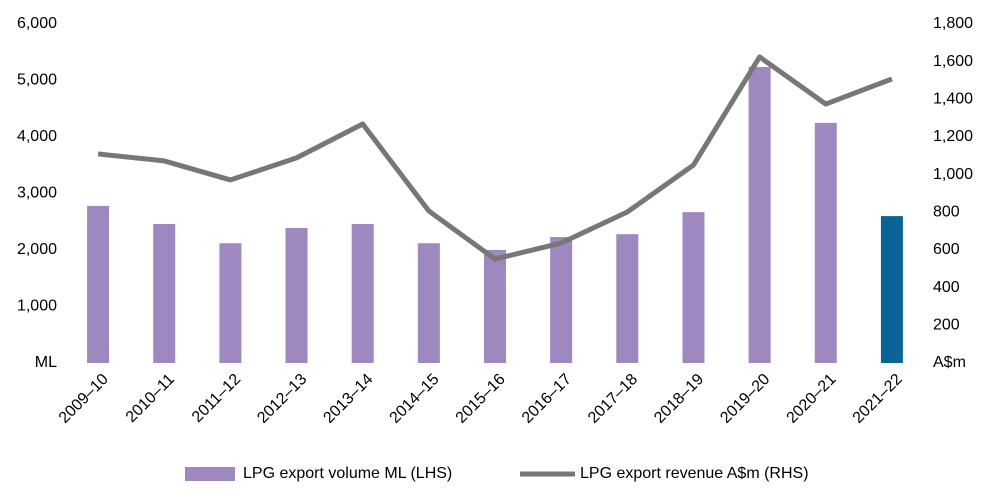 This screenshot has height=491, width=1003. What do you see at coordinates (946, 212) in the screenshot?
I see `y2-tick-label: 800` at bounding box center [946, 212].